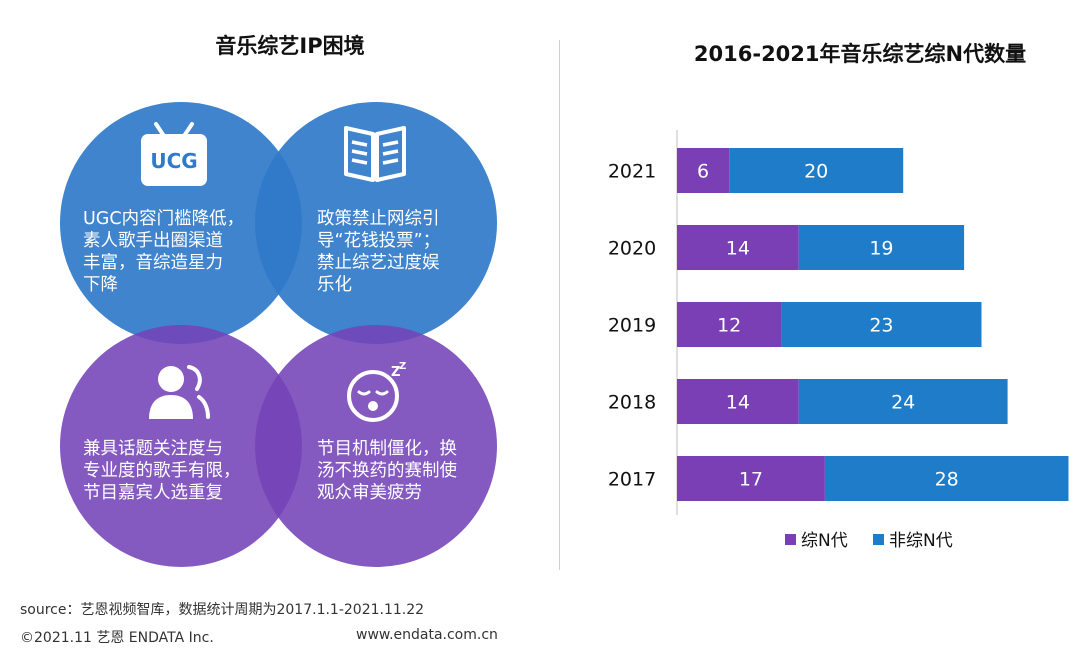  I want to click on document-icon, so click(375, 154).